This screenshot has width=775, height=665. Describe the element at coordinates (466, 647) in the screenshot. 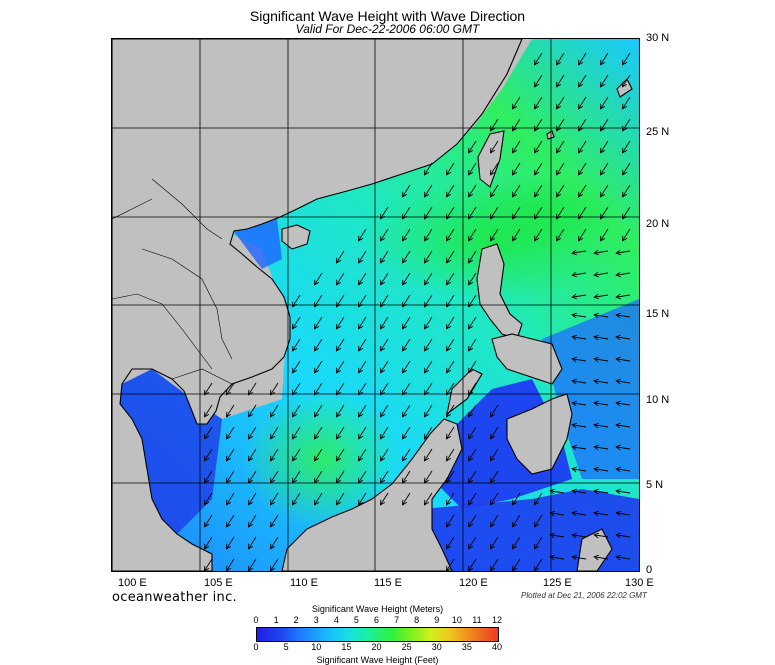

I see `colorbar-feet-tick: 35` at that location.